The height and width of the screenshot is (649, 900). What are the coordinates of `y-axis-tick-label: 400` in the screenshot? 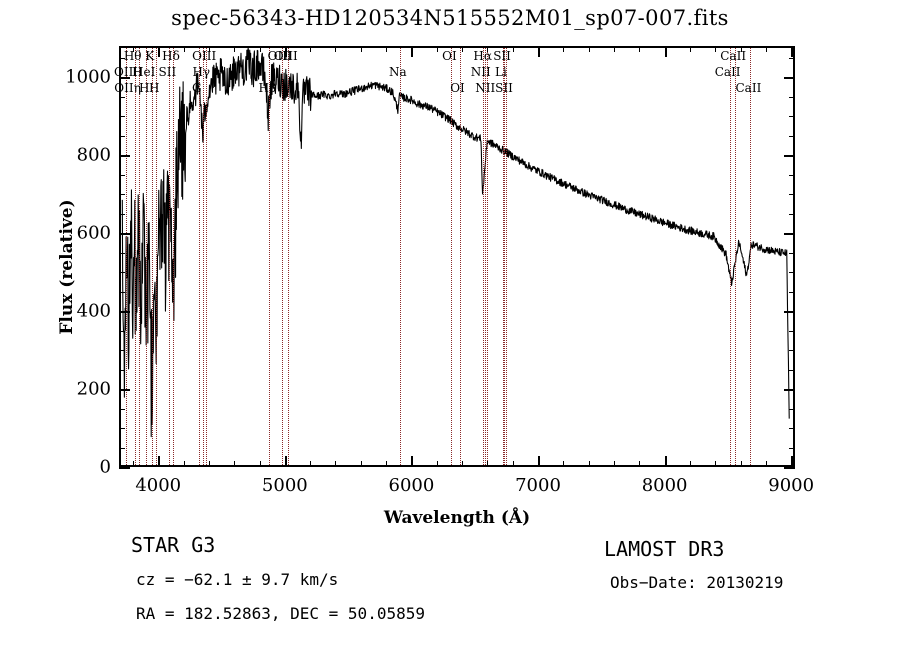 It's located at (93, 311).